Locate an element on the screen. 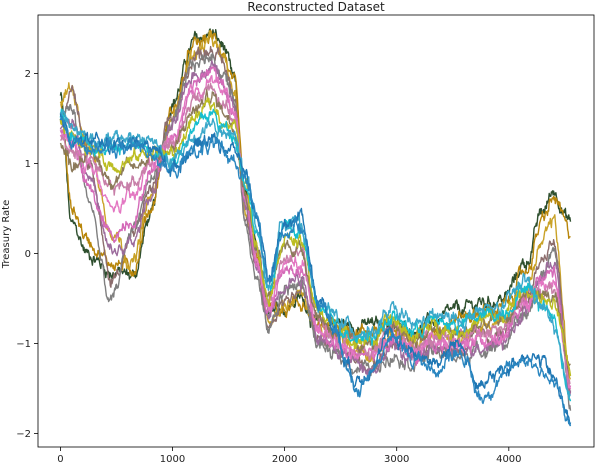 Image resolution: width=596 pixels, height=466 pixels. y-tick-label: 0 is located at coordinates (28, 254).